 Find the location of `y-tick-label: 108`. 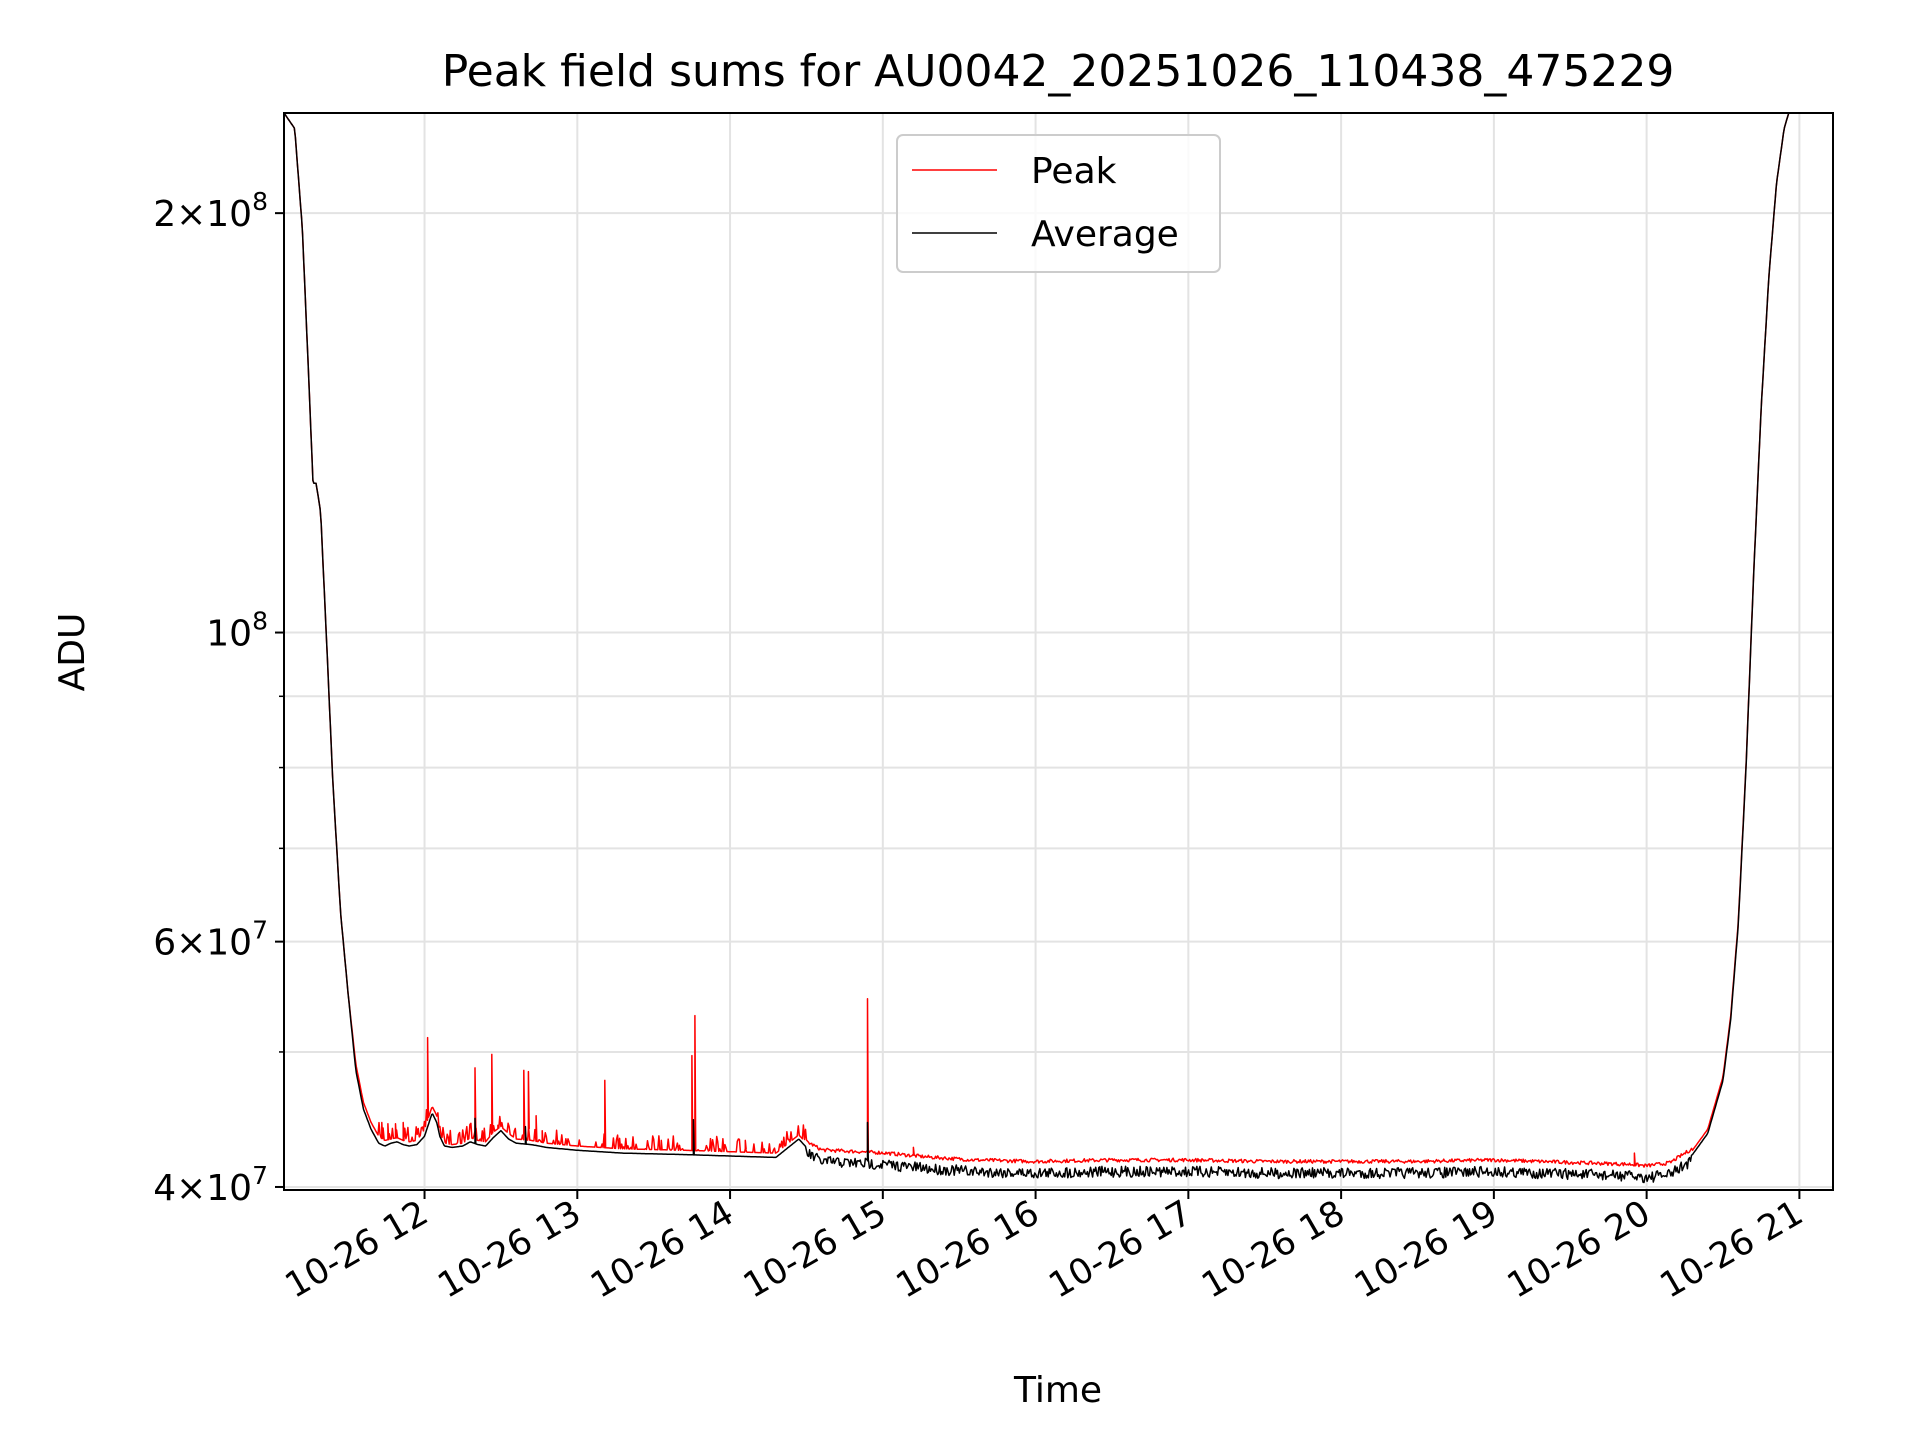

y-tick-label: 108 is located at coordinates (237, 631).